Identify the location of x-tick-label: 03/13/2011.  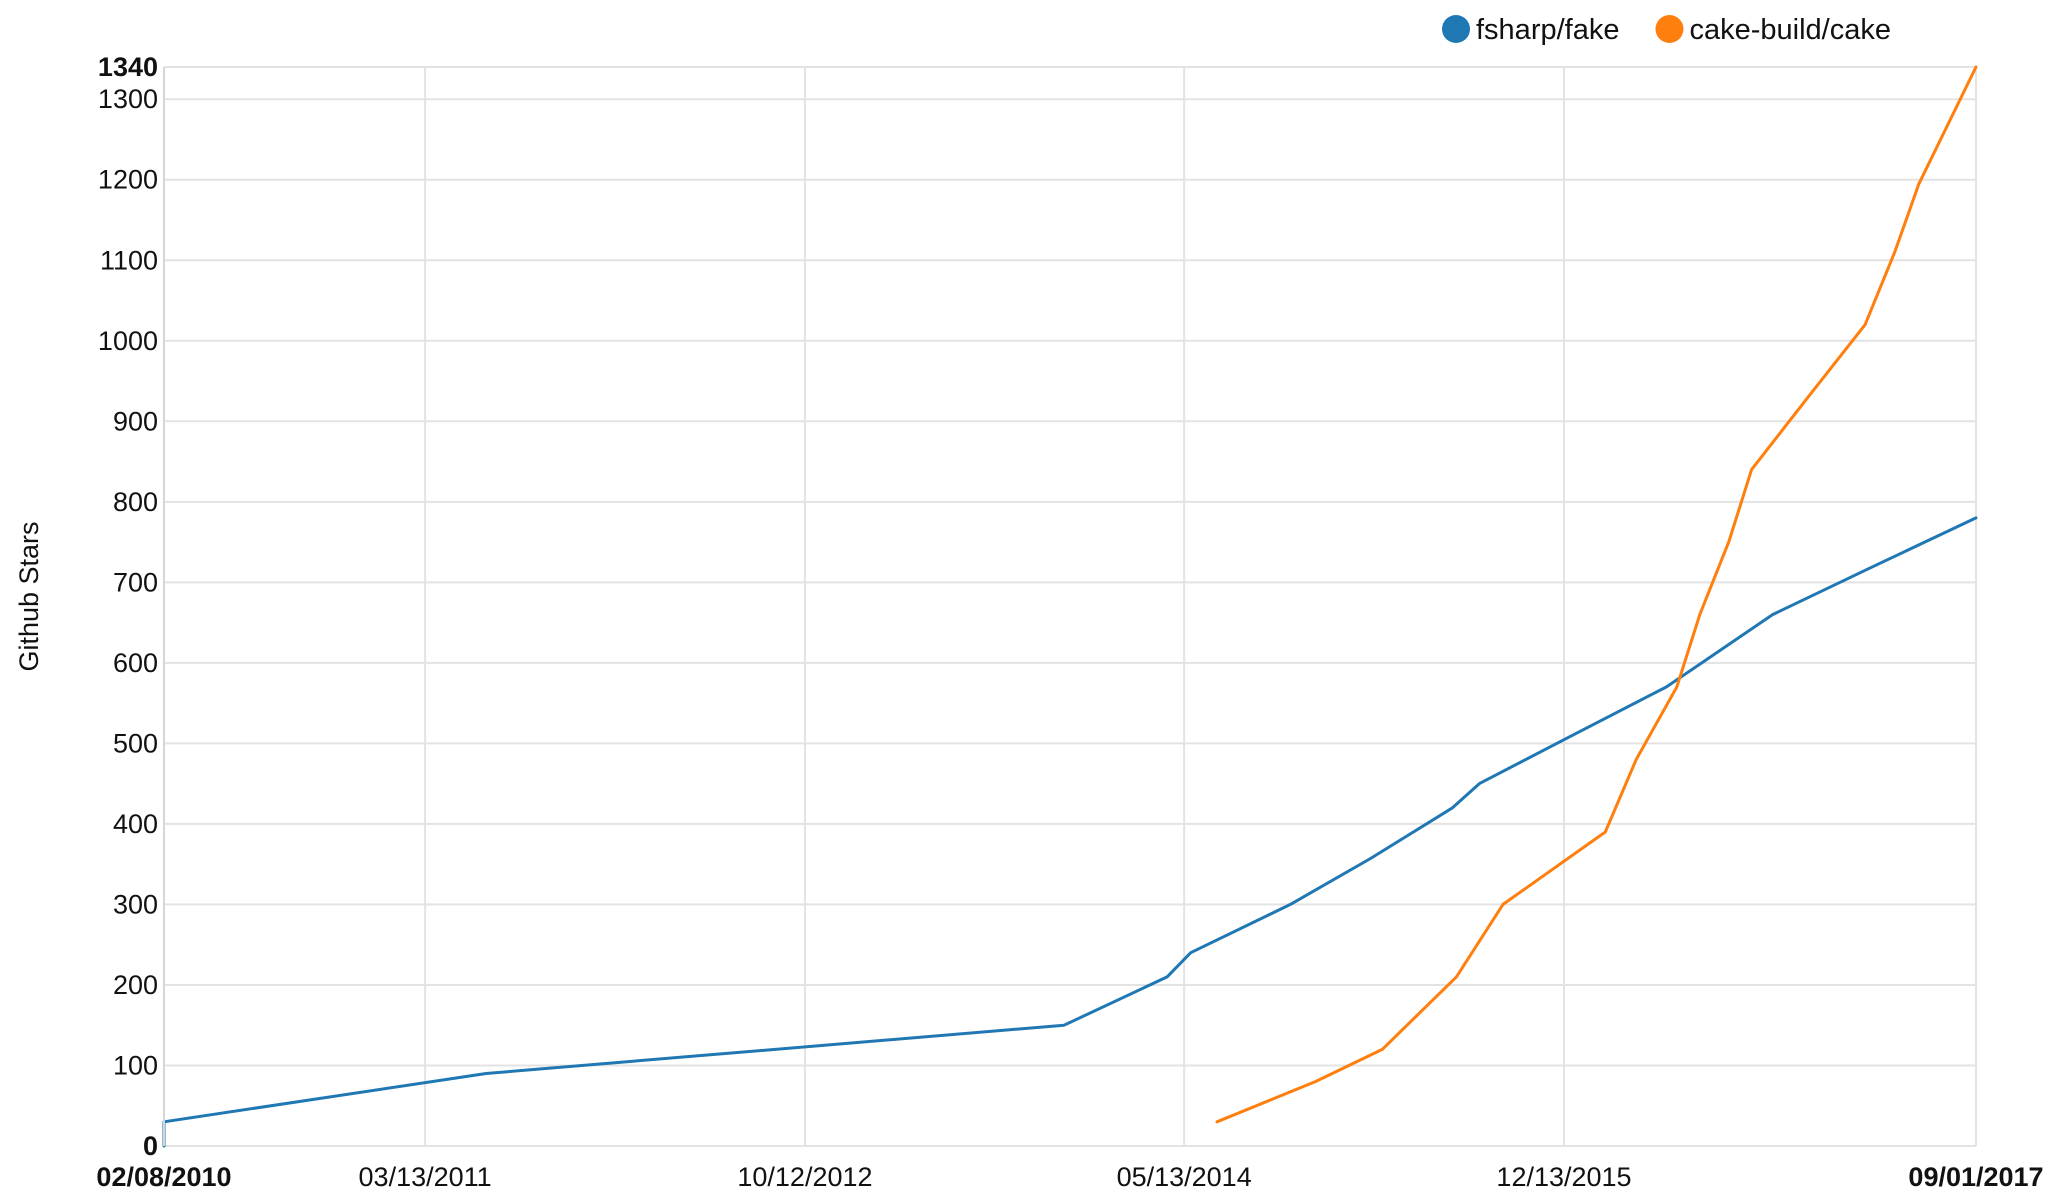
(425, 1177).